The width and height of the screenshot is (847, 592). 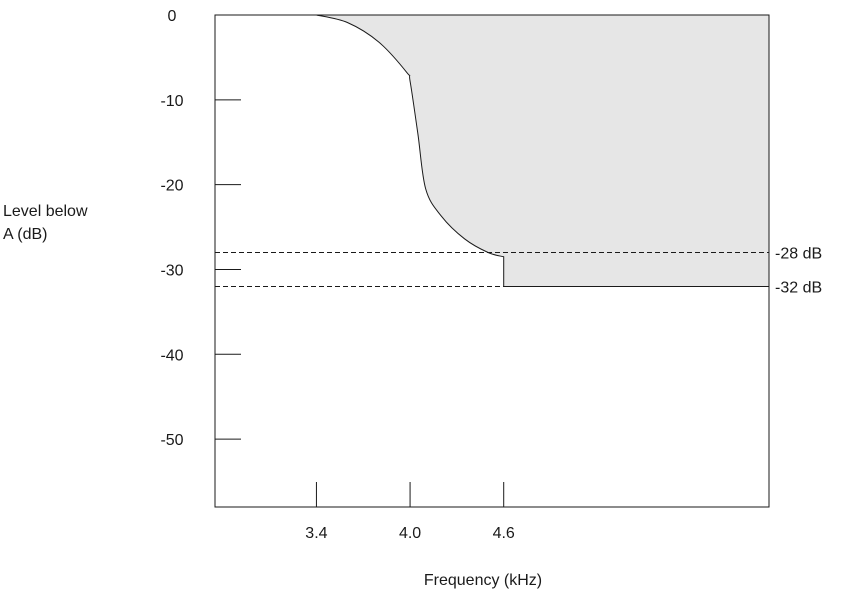 I want to click on x-tick-label: 4.0, so click(x=410, y=533).